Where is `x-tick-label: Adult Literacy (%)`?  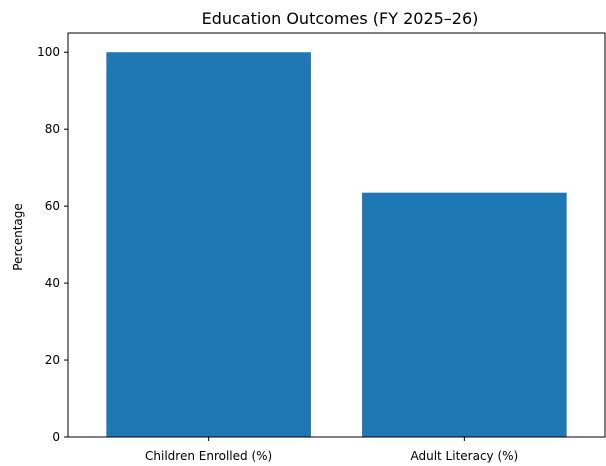 x-tick-label: Adult Literacy (%) is located at coordinates (464, 456).